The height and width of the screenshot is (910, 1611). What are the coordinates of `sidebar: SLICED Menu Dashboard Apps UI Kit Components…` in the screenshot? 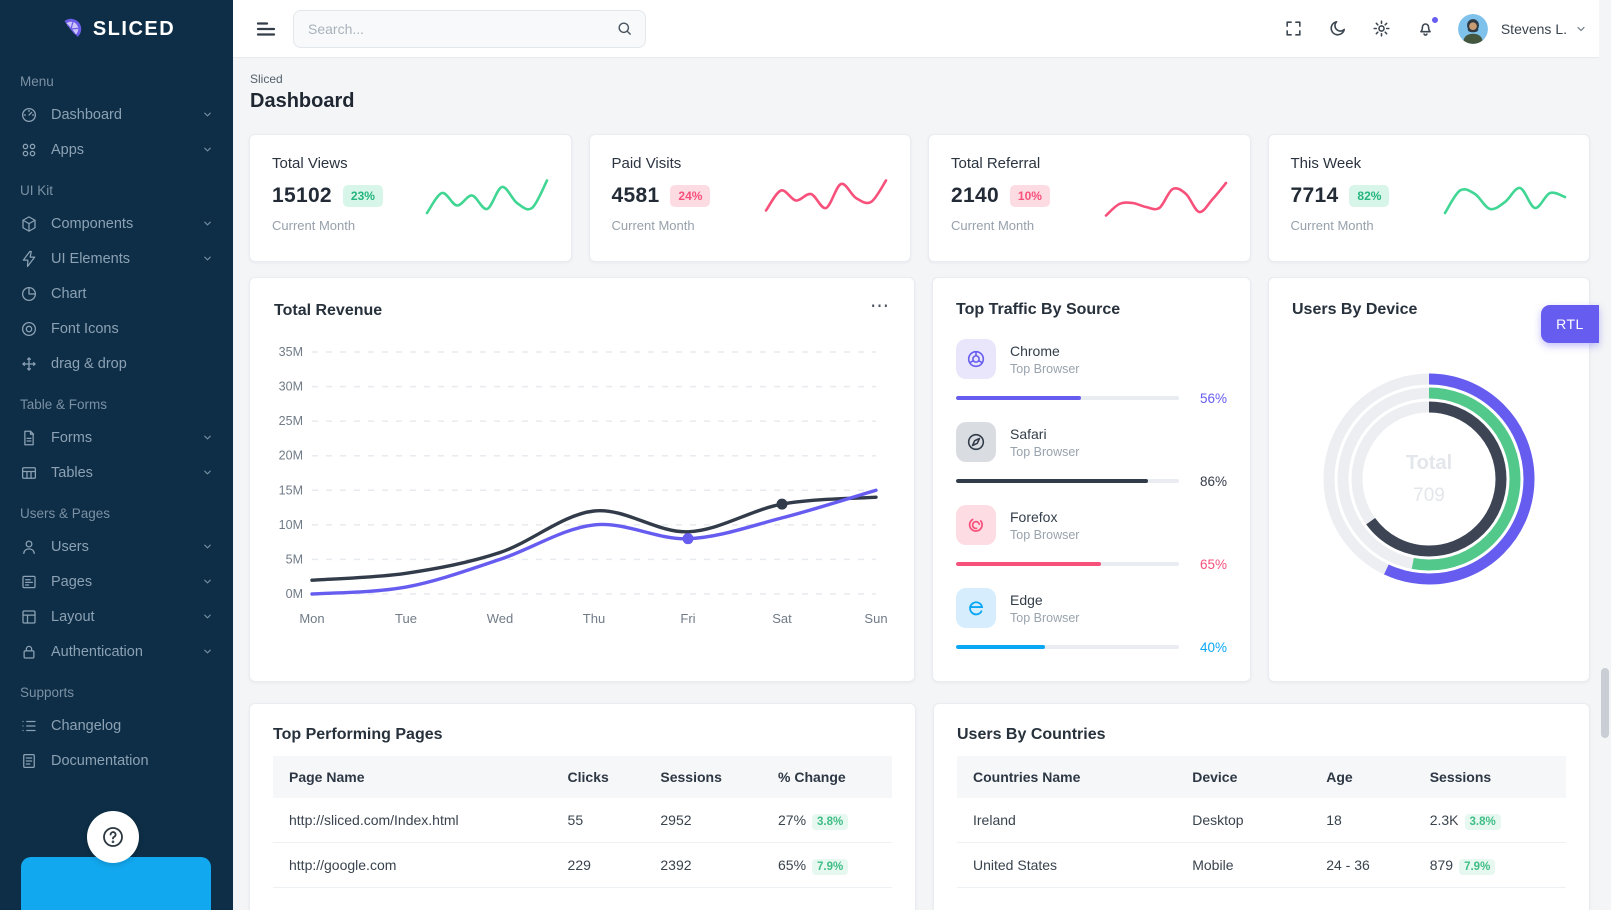 It's located at (116, 455).